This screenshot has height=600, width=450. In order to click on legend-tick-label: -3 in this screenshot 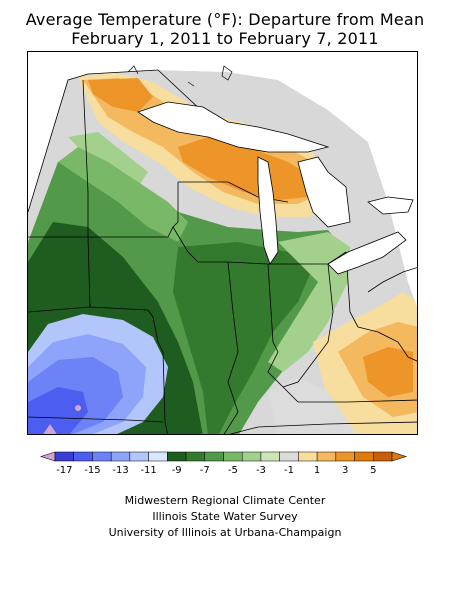, I will do `click(261, 470)`.